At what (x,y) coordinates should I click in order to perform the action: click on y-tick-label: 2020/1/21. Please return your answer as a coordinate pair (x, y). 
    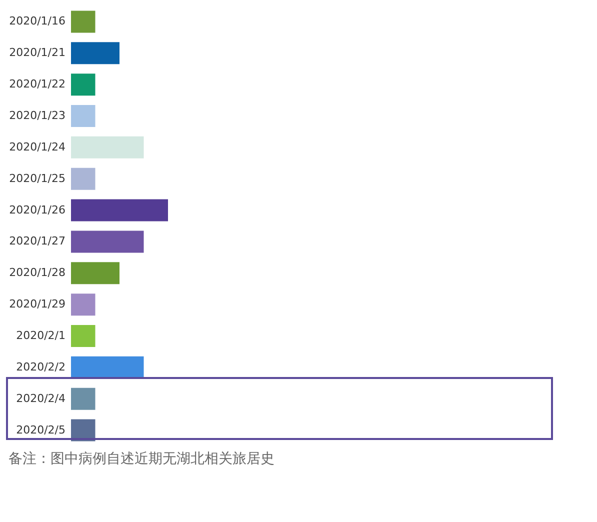
    Looking at the image, I should click on (37, 53).